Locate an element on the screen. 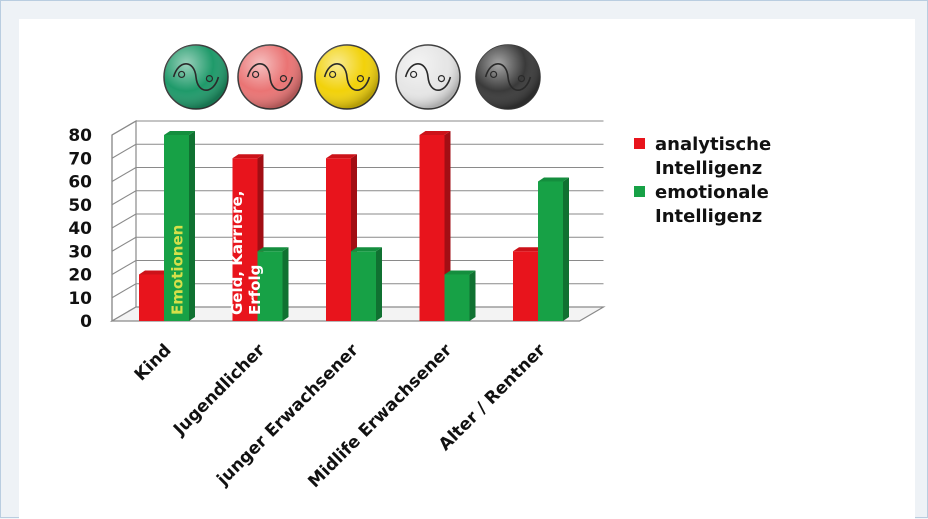 This screenshot has width=928, height=519. y-tick-label: 50 is located at coordinates (80, 206).